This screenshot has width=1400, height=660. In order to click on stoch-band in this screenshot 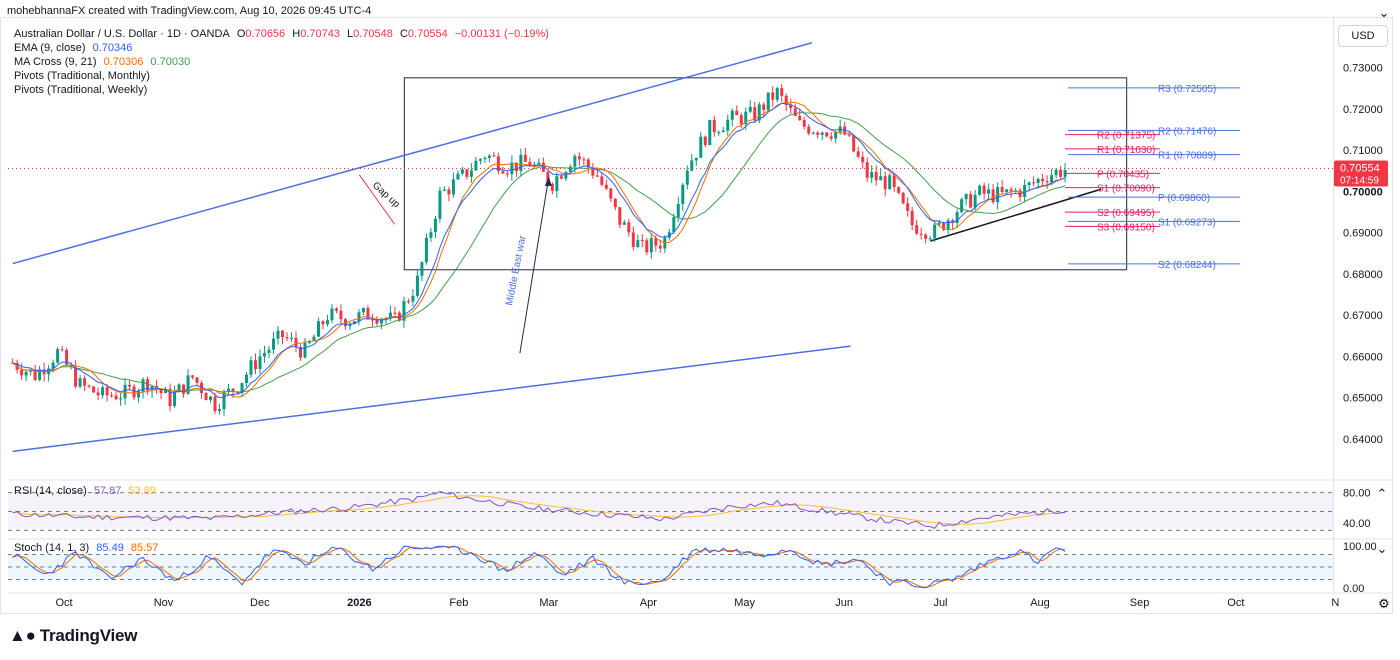, I will do `click(670, 567)`.